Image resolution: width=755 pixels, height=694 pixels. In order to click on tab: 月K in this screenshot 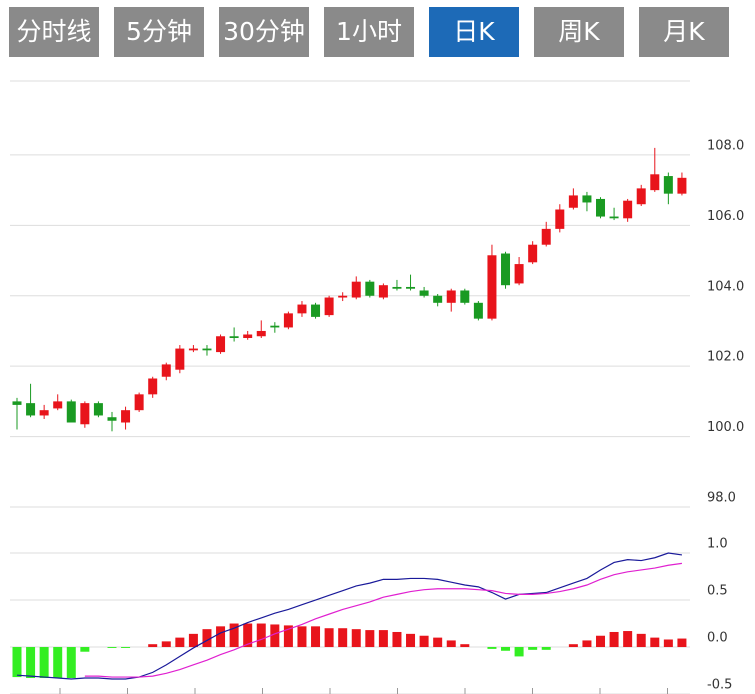, I will do `click(684, 32)`.